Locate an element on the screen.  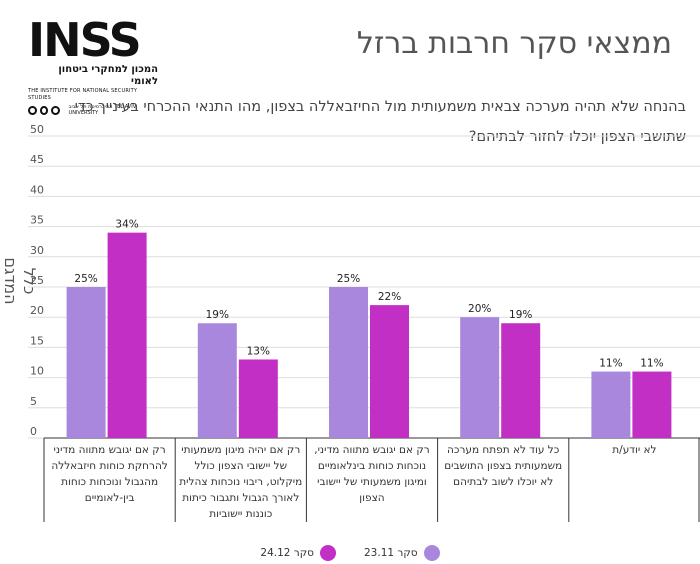
y-tick-label: 30 is located at coordinates (37, 250).